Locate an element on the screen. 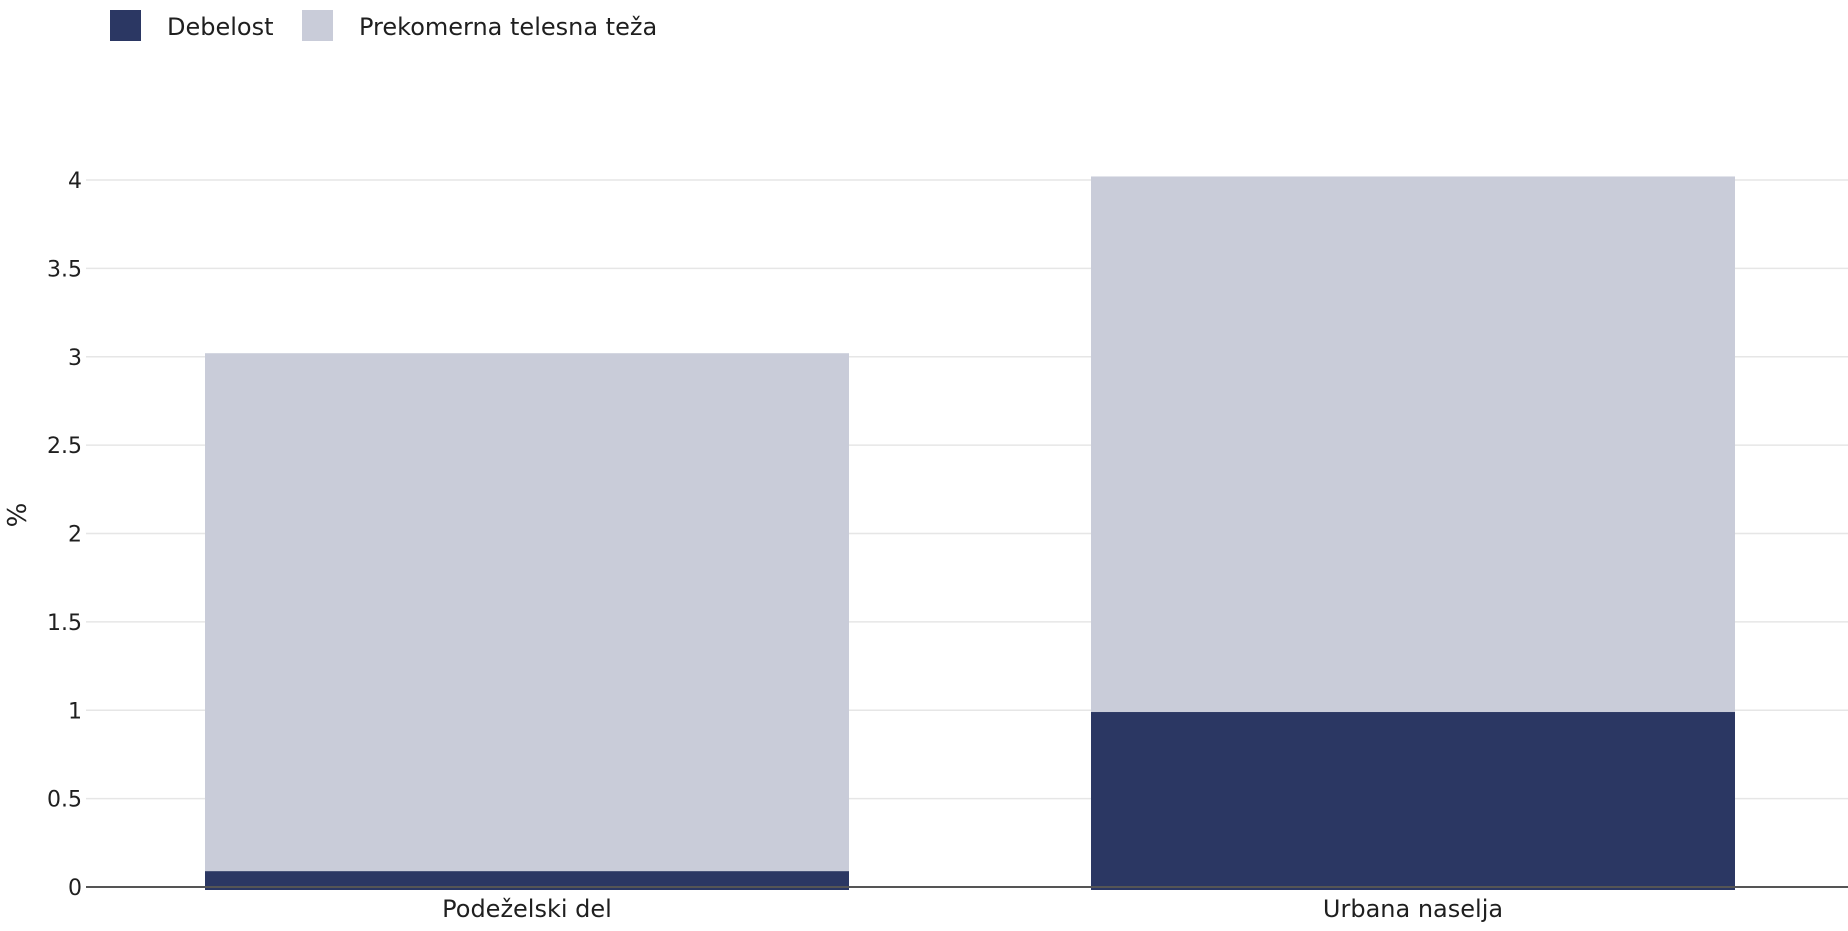 The image size is (1848, 931). legend: Debelost Prekomerna telesna teža is located at coordinates (383, 25).